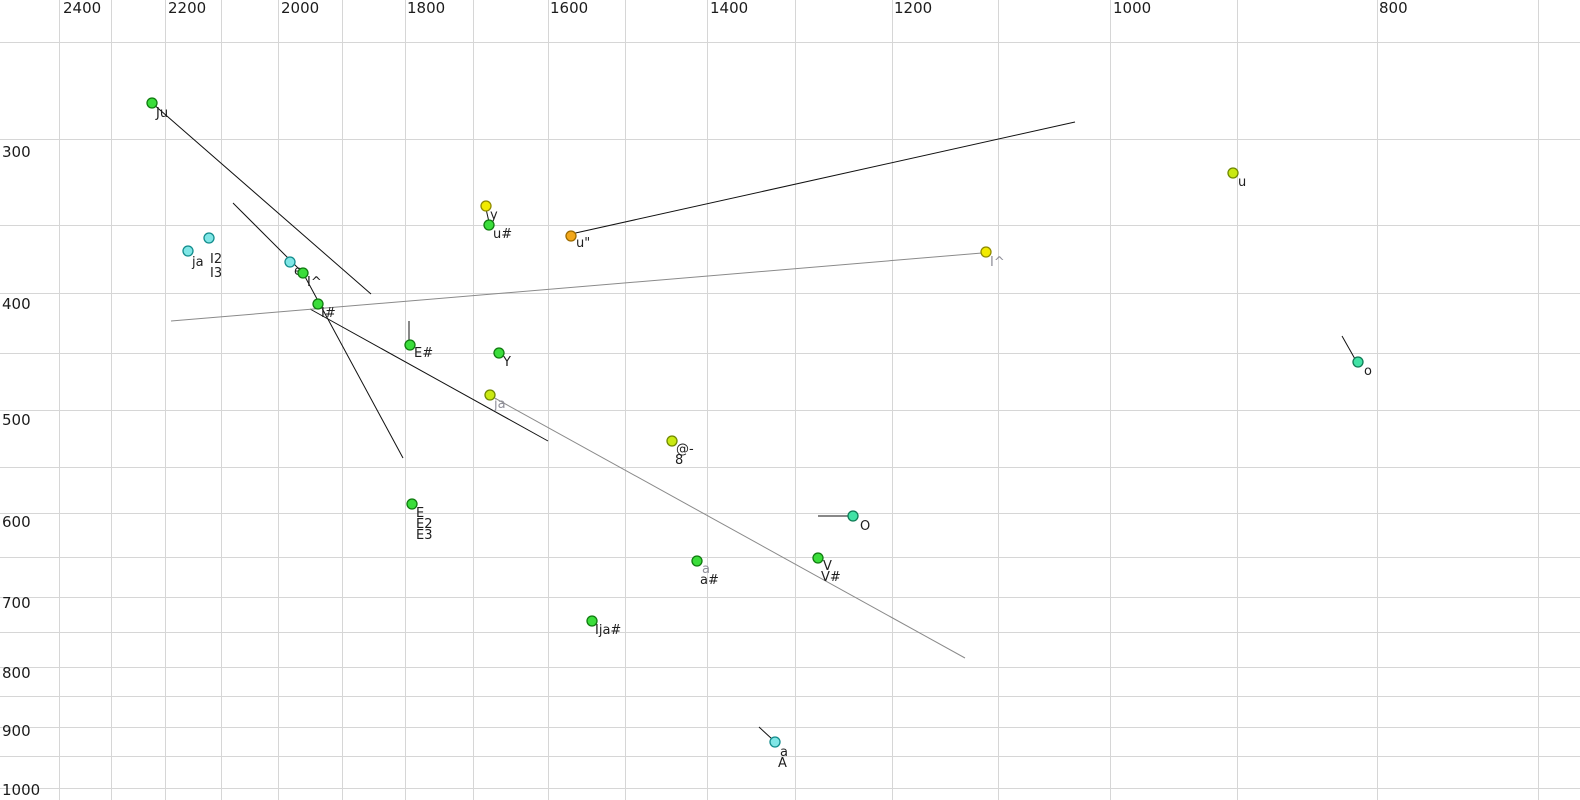 The height and width of the screenshot is (800, 1580). What do you see at coordinates (318, 304) in the screenshot?
I see `data-point-I#` at bounding box center [318, 304].